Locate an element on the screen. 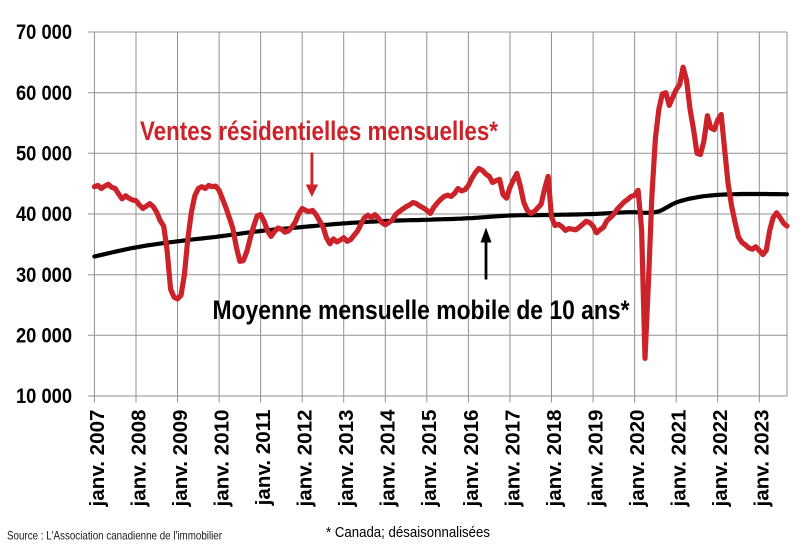 The image size is (800, 548). svg-text: 40 000 is located at coordinates (44, 214).